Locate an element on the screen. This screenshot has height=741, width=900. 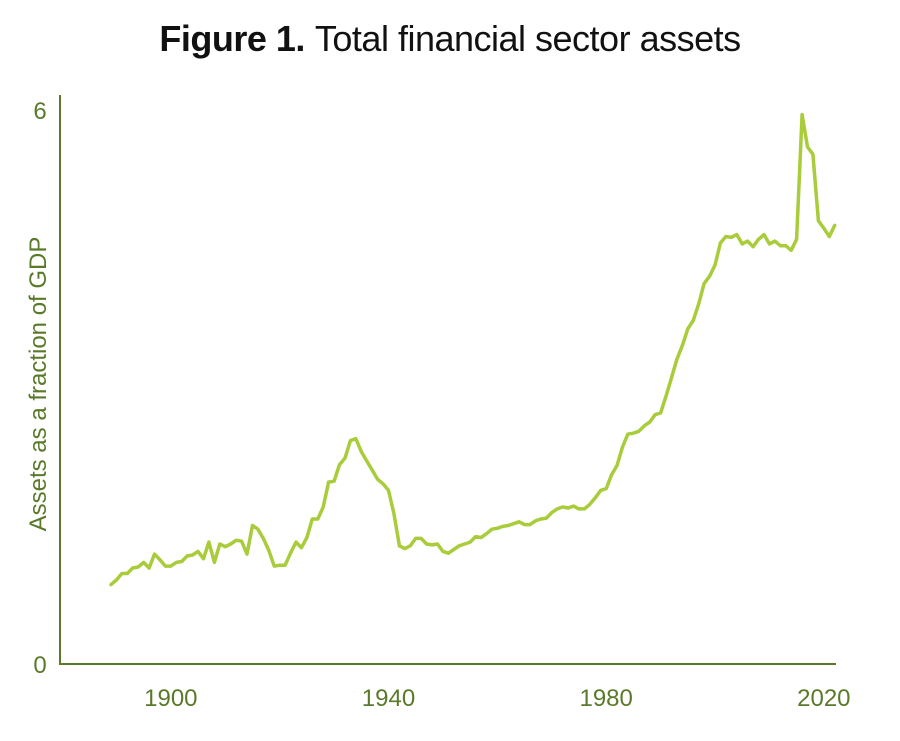
figure-title: Total financial sector assets is located at coordinates (527, 38).